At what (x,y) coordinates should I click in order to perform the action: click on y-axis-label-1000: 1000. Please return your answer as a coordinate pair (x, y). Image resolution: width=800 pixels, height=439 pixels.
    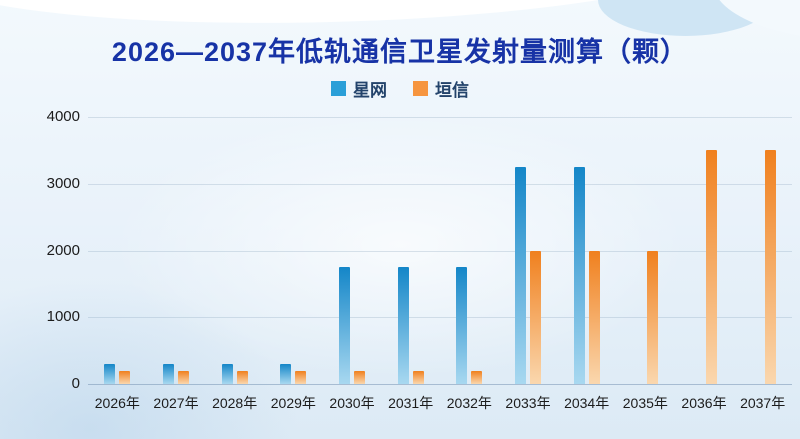
    Looking at the image, I should click on (63, 317).